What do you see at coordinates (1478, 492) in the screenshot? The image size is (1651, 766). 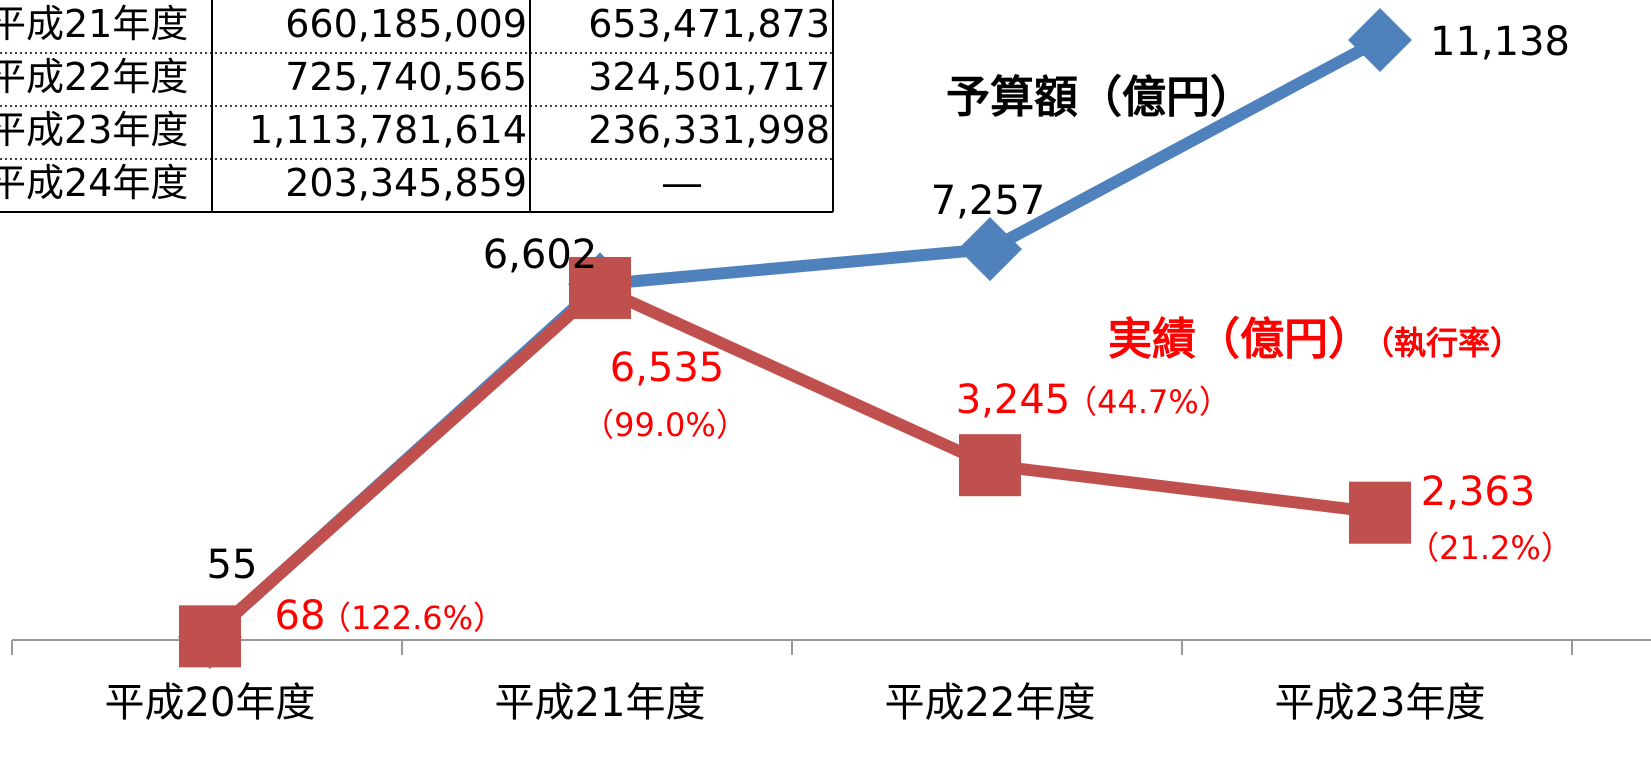 I see `value-label: 2,363` at bounding box center [1478, 492].